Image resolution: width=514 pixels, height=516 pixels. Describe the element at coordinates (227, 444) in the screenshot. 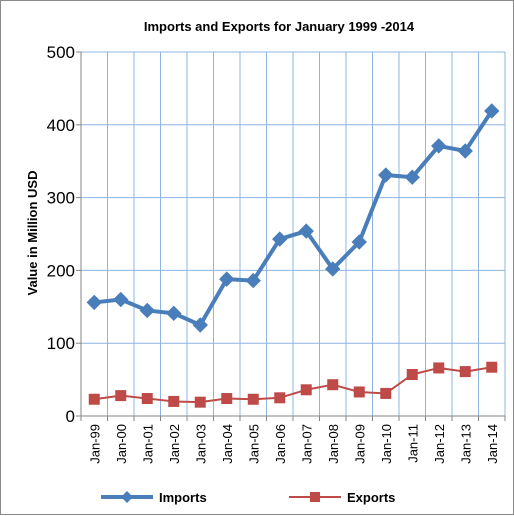

I see `x-tick-label: Jan-04` at that location.